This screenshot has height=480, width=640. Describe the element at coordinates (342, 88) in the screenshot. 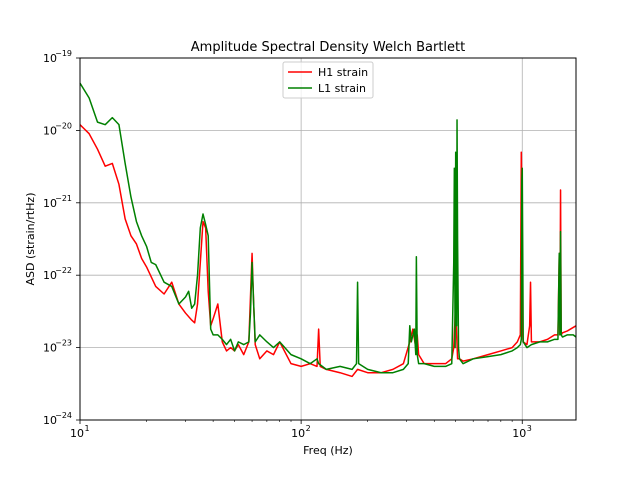

I see `legend-label-l1: L1 strain` at that location.